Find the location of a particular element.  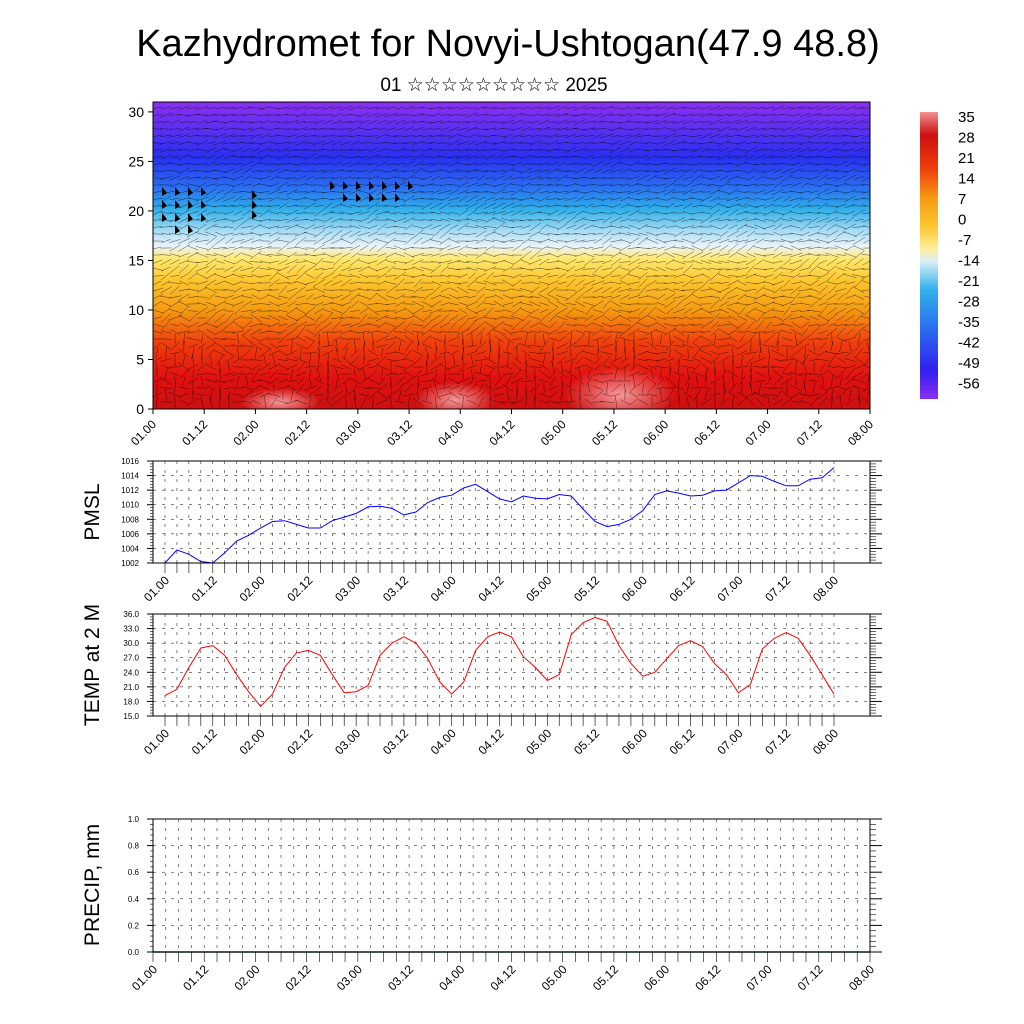

cs-xtick-label: 05.12 is located at coordinates (604, 432).